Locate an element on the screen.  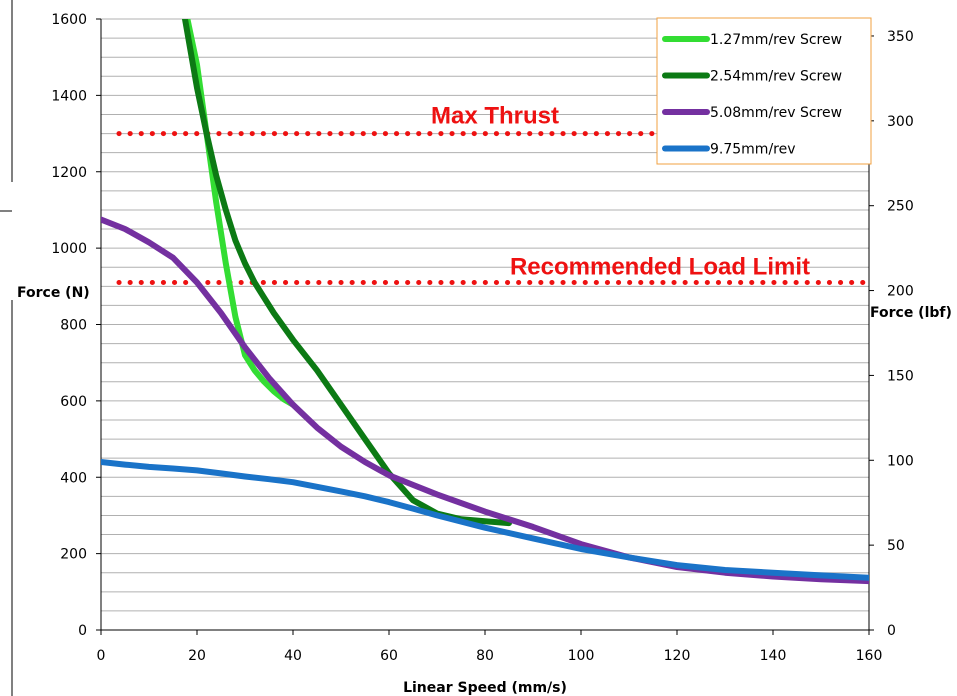
y2-axis-title: Force (lbf) is located at coordinates (911, 313).